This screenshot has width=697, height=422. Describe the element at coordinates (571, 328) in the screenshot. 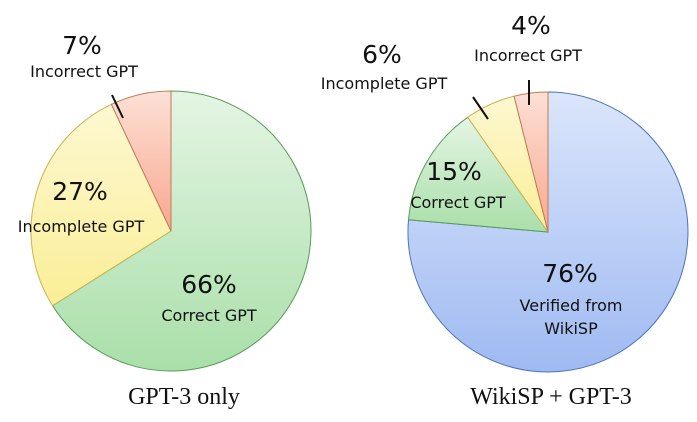

I see `label-verified-line2: WikiSP` at that location.